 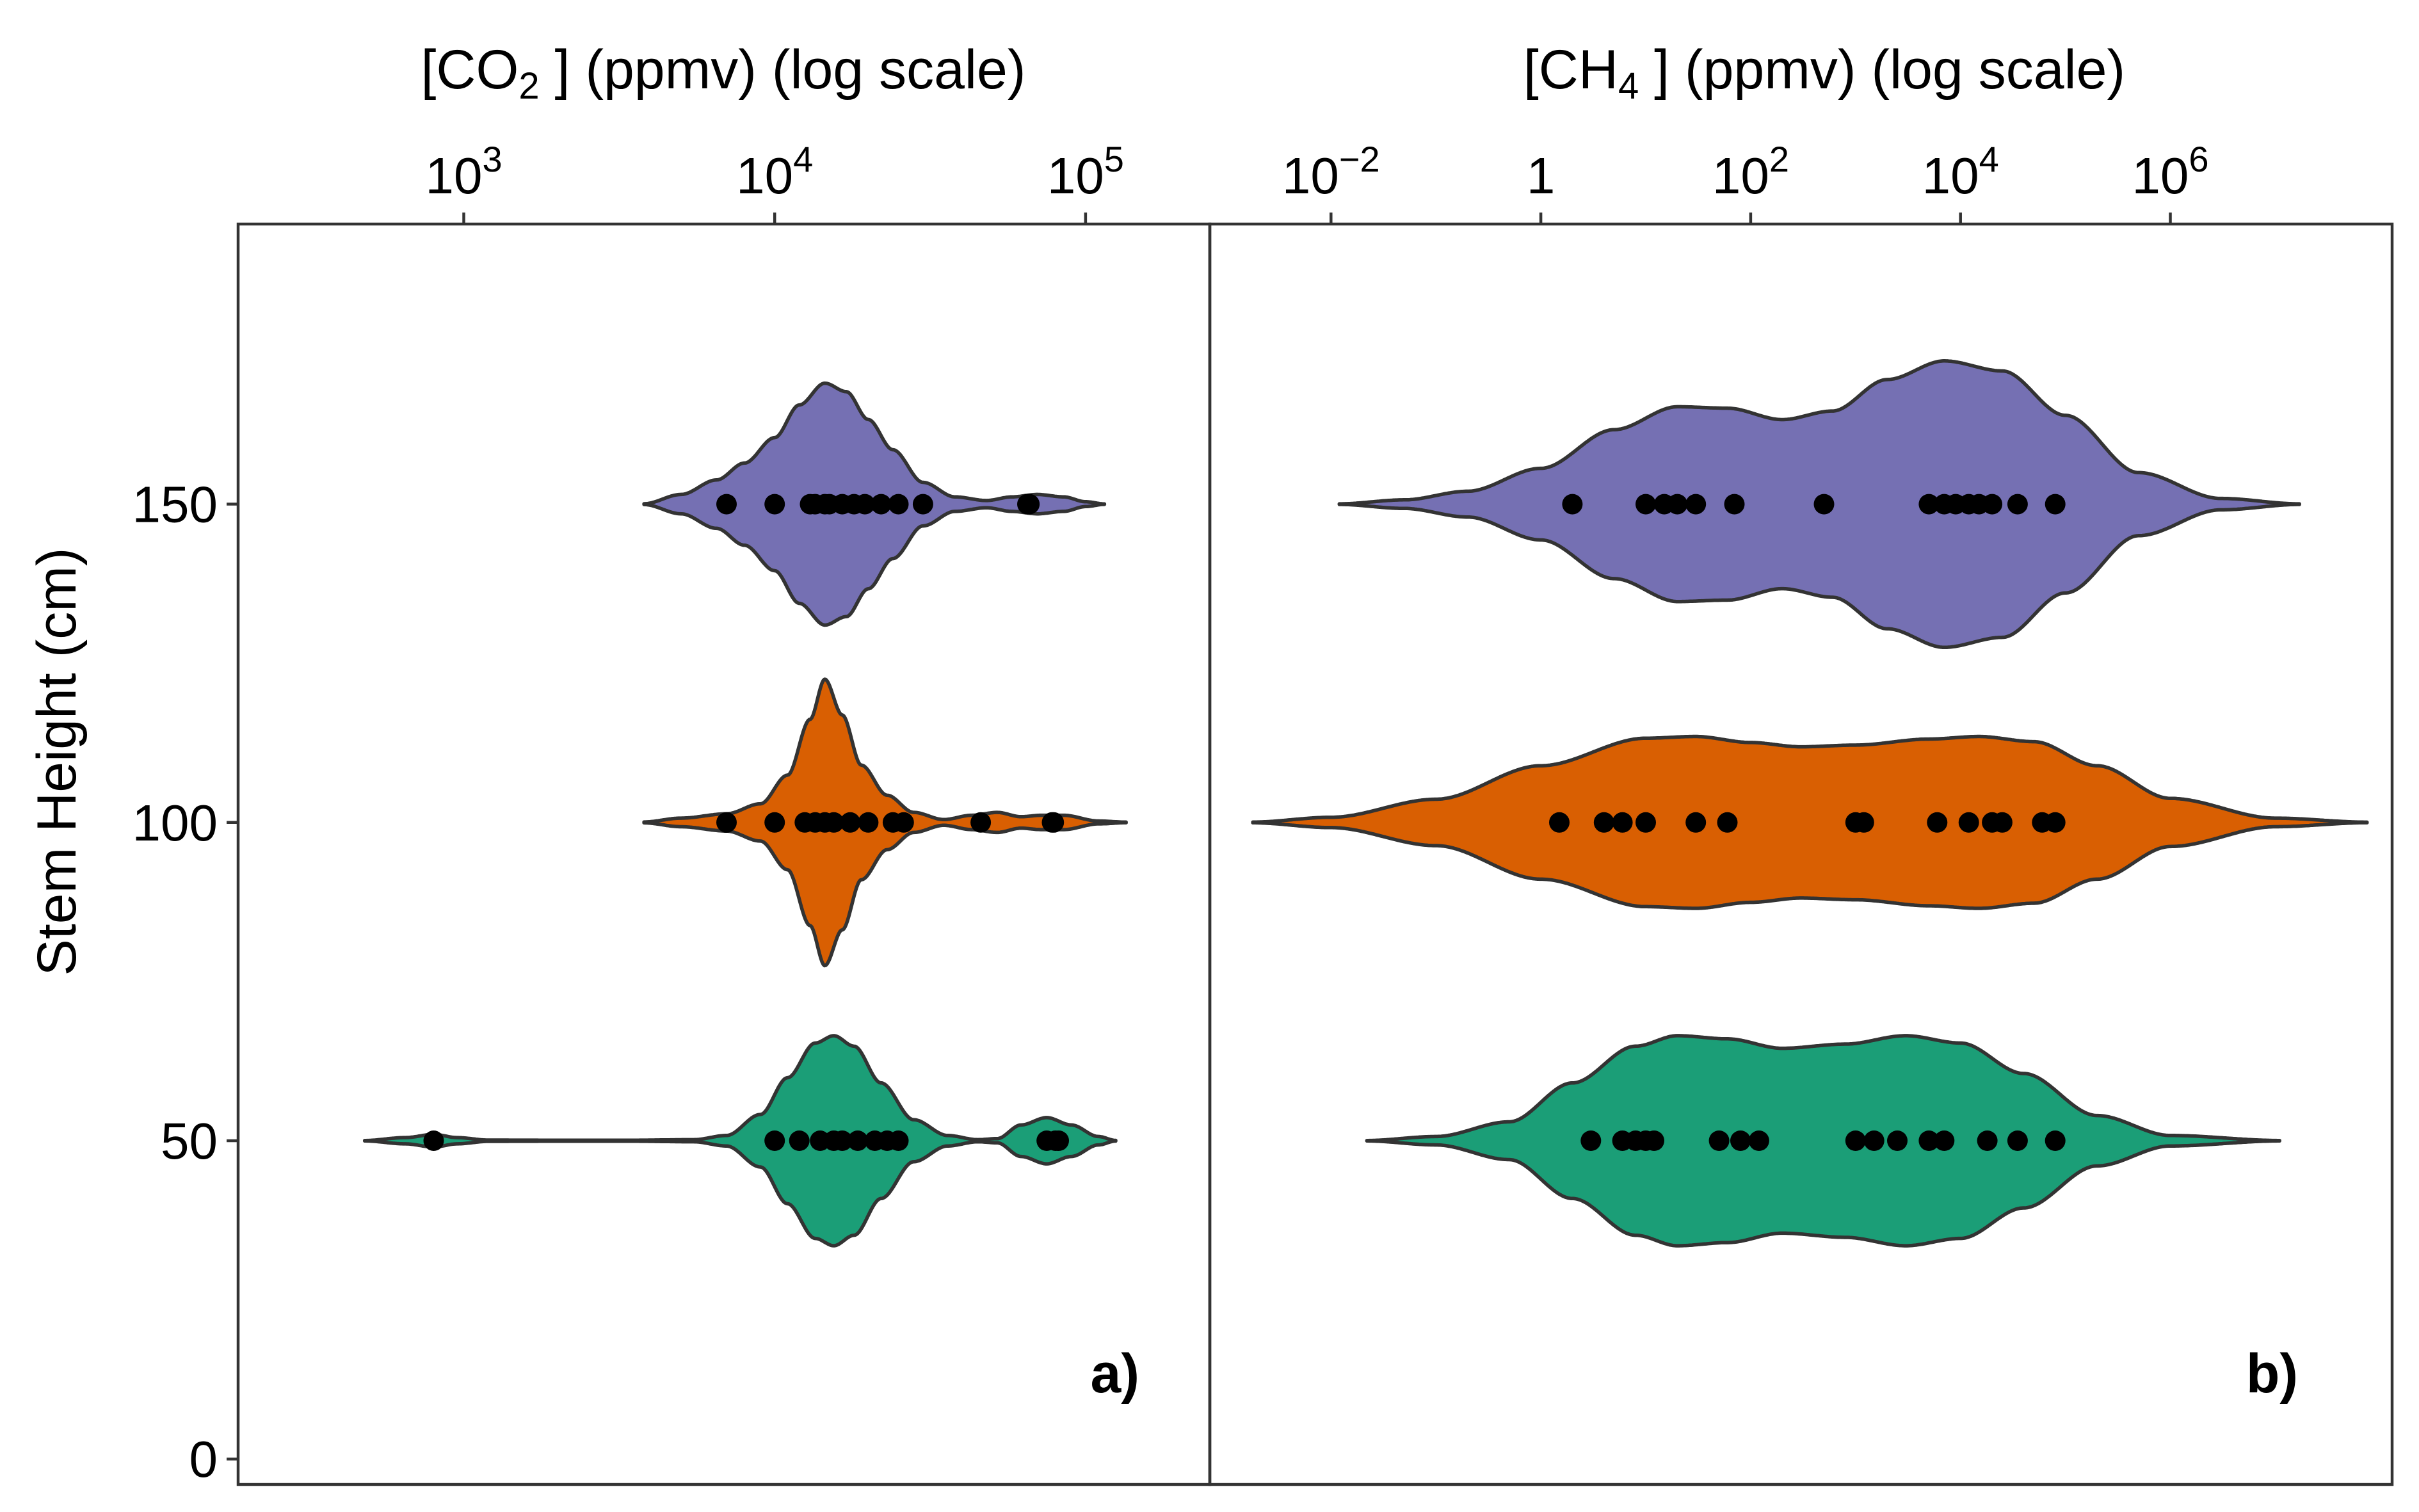 I want to click on panel-b-x-ticks, so click(x=1751, y=218).